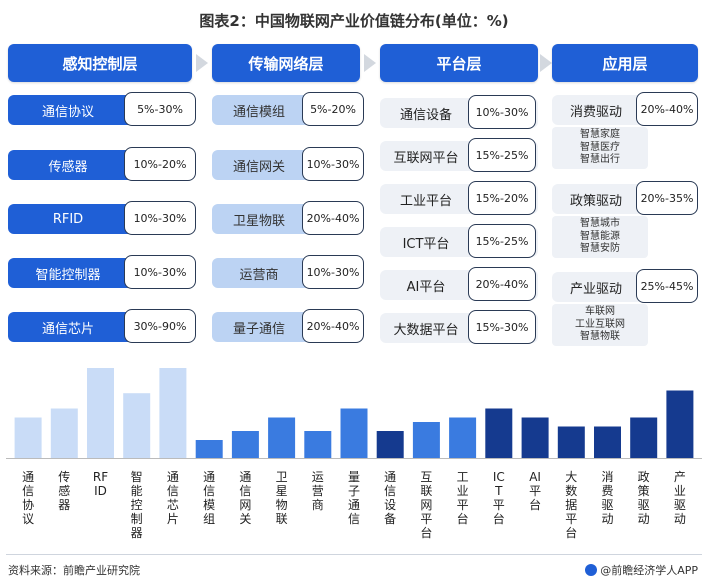 The width and height of the screenshot is (708, 584). I want to click on x-tick-label: 大数据平台, so click(571, 505).